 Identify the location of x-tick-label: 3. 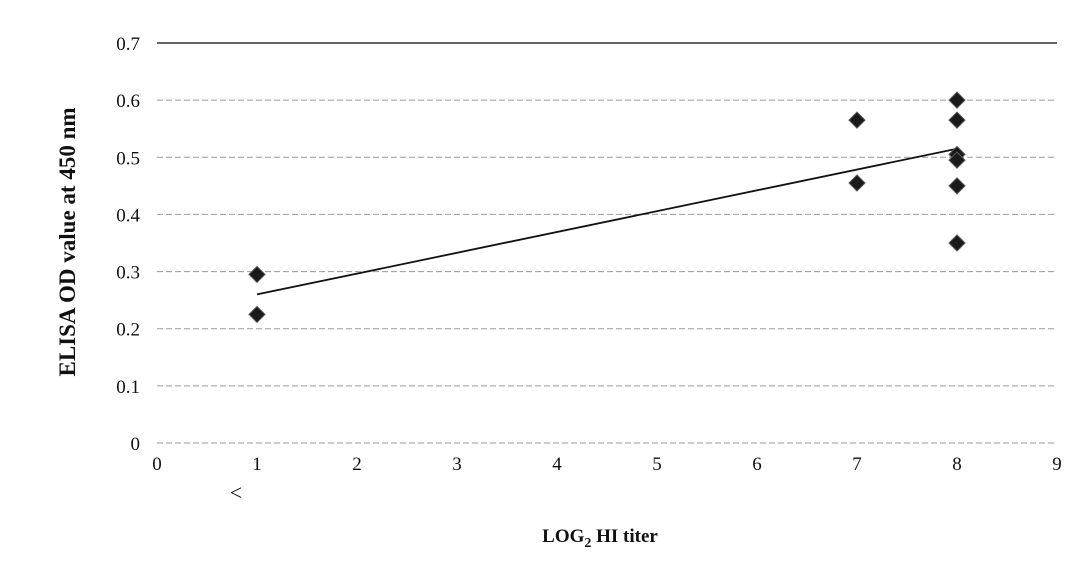
(457, 464).